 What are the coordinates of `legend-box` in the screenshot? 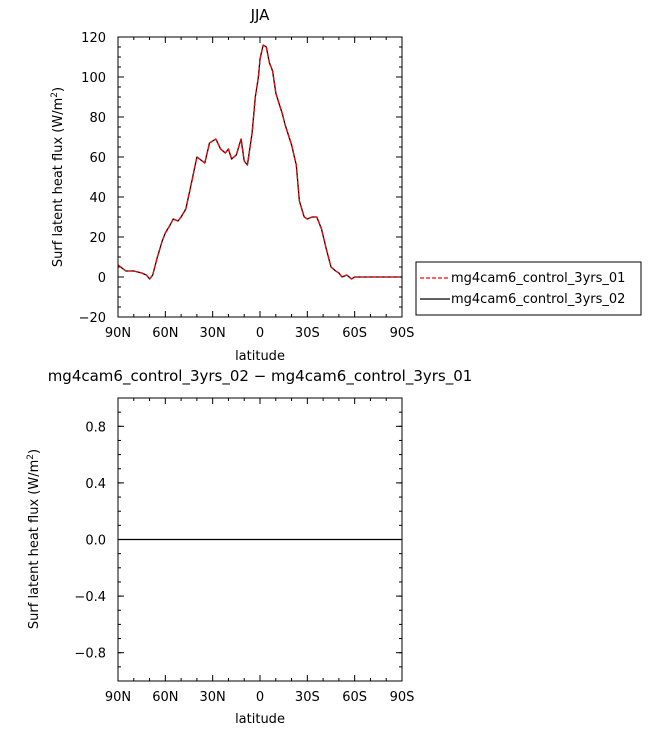 It's located at (528, 288).